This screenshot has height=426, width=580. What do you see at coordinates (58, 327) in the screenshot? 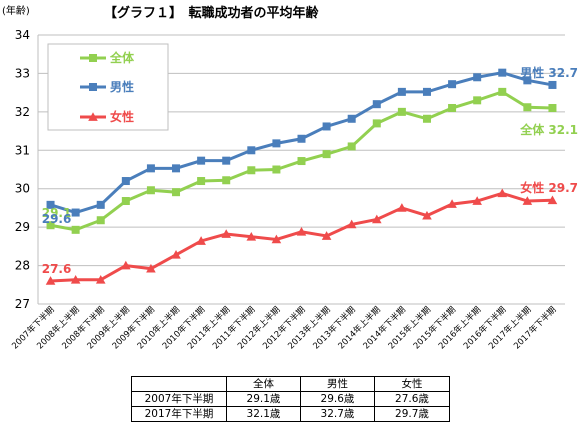
I see `x-tick-label: 2008年上半期` at bounding box center [58, 327].